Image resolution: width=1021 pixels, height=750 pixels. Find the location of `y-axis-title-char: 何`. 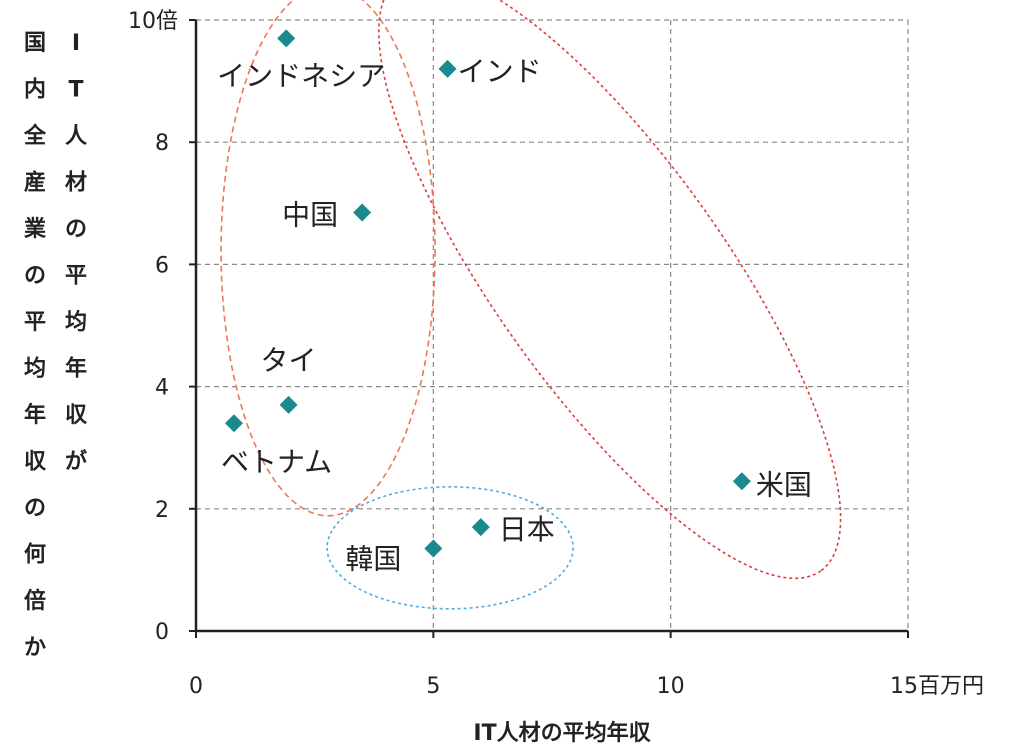

y-axis-title-char: 何 is located at coordinates (35, 555).